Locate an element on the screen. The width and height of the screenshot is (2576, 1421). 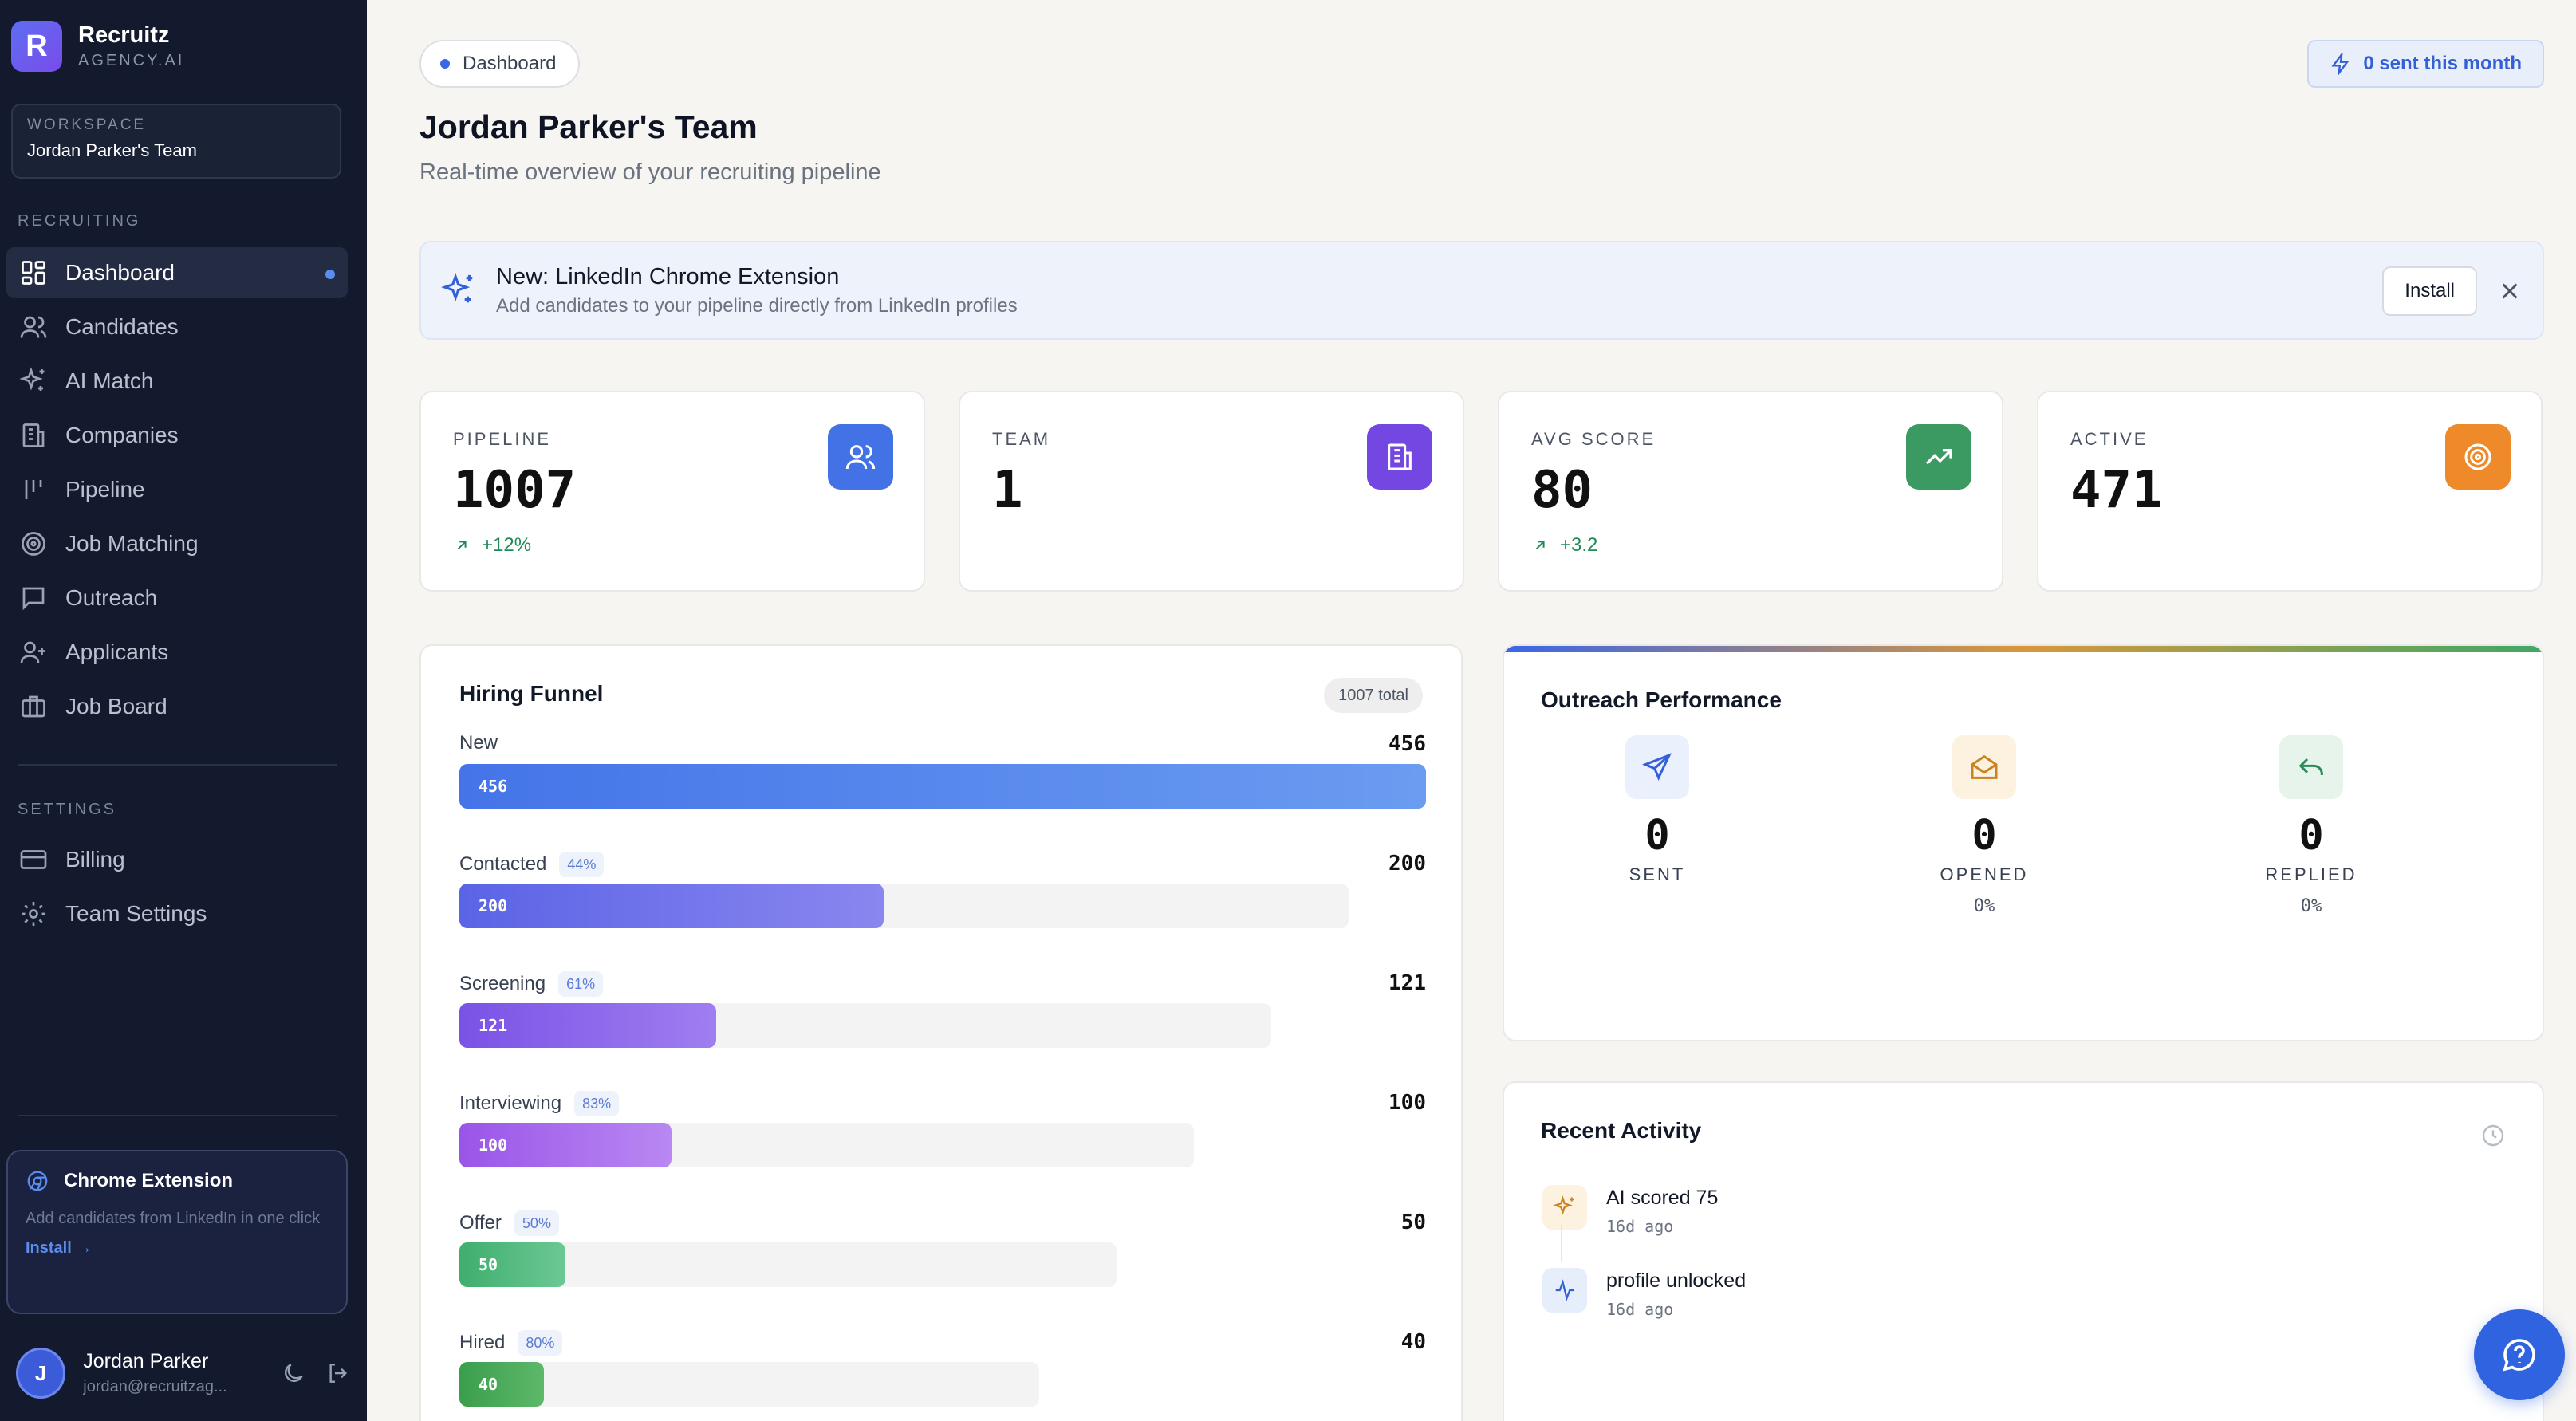
stage-conversion-badge: 83% is located at coordinates (597, 1103).